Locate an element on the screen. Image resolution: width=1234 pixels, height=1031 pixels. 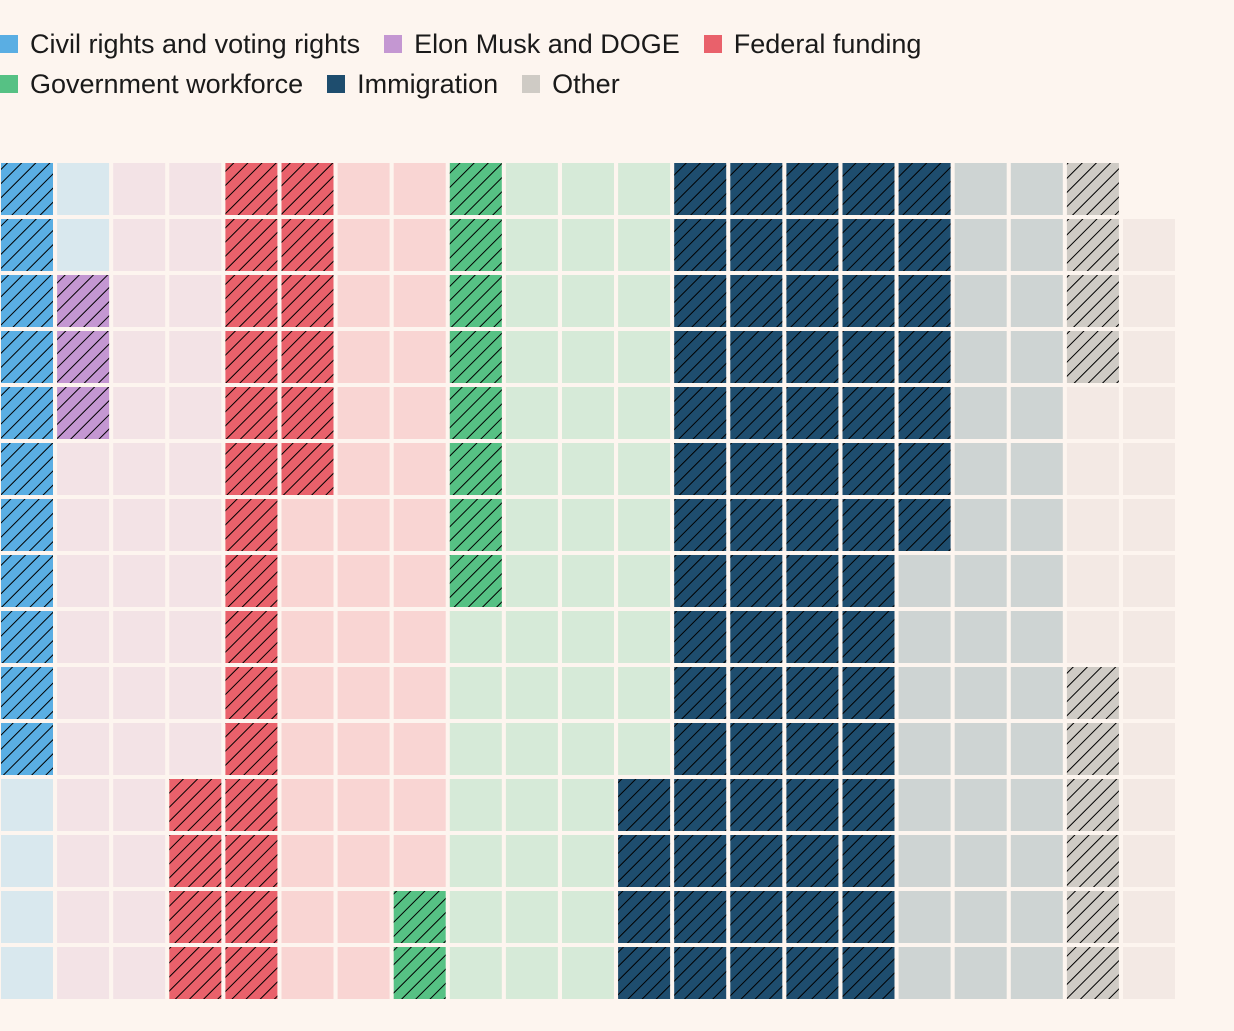
legend-item: Immigration is located at coordinates (412, 84).